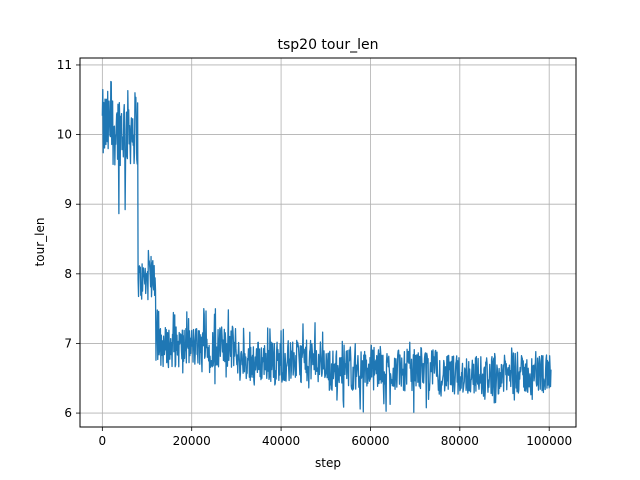  What do you see at coordinates (64, 65) in the screenshot?
I see `y-tick-label: 11` at bounding box center [64, 65].